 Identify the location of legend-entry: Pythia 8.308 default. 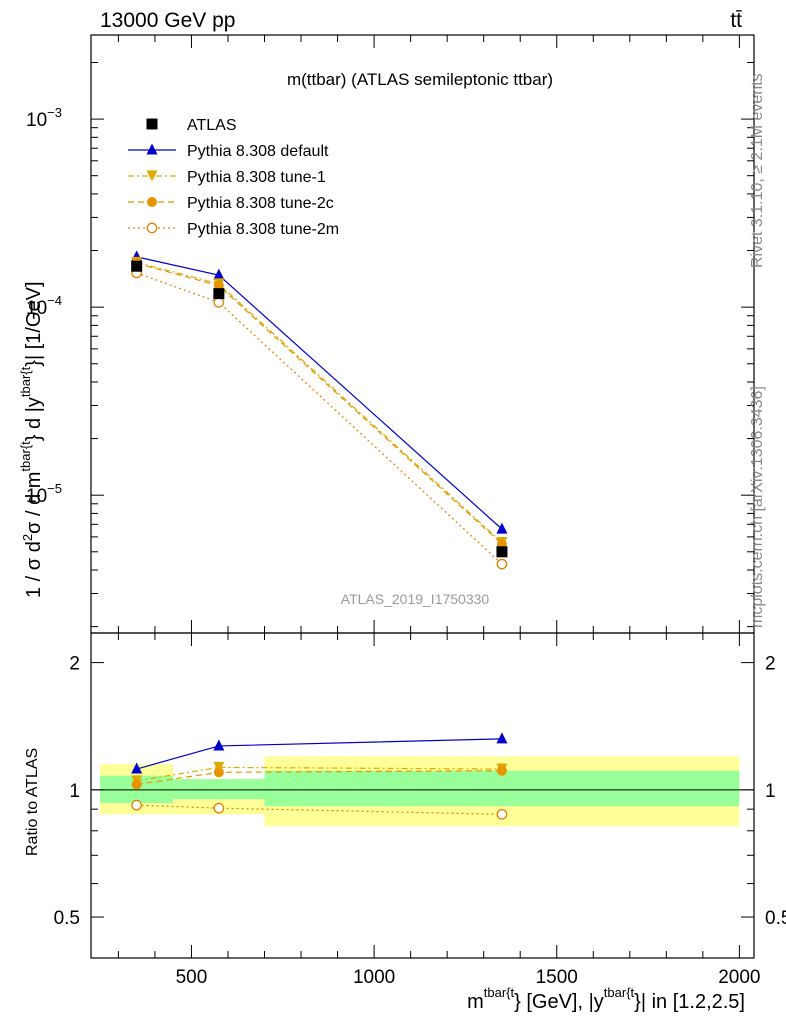
(228, 151).